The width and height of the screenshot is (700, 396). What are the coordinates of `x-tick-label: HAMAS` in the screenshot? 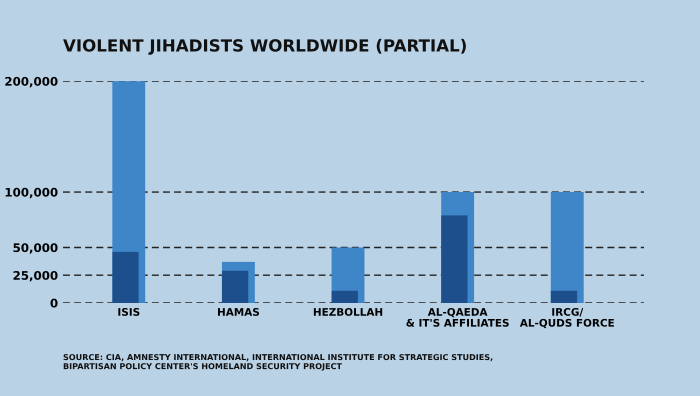 It's located at (238, 312).